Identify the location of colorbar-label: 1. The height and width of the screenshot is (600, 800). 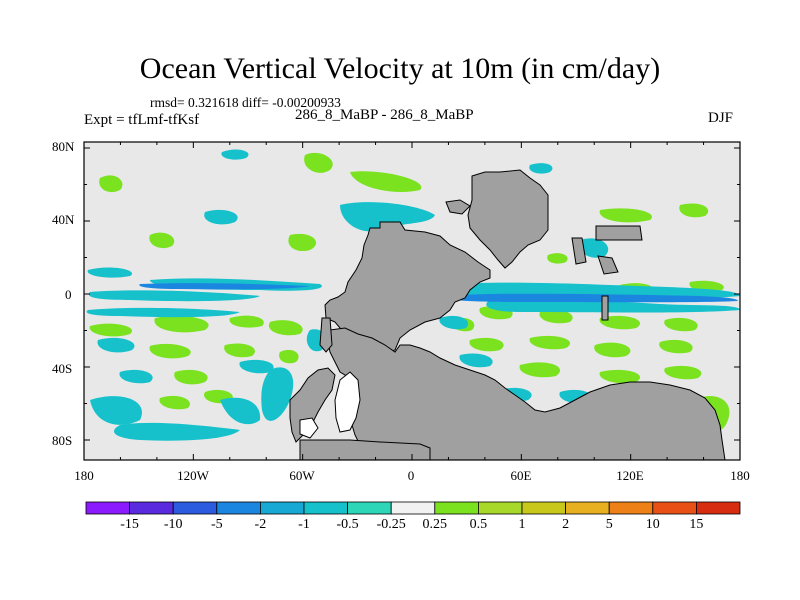
(522, 524).